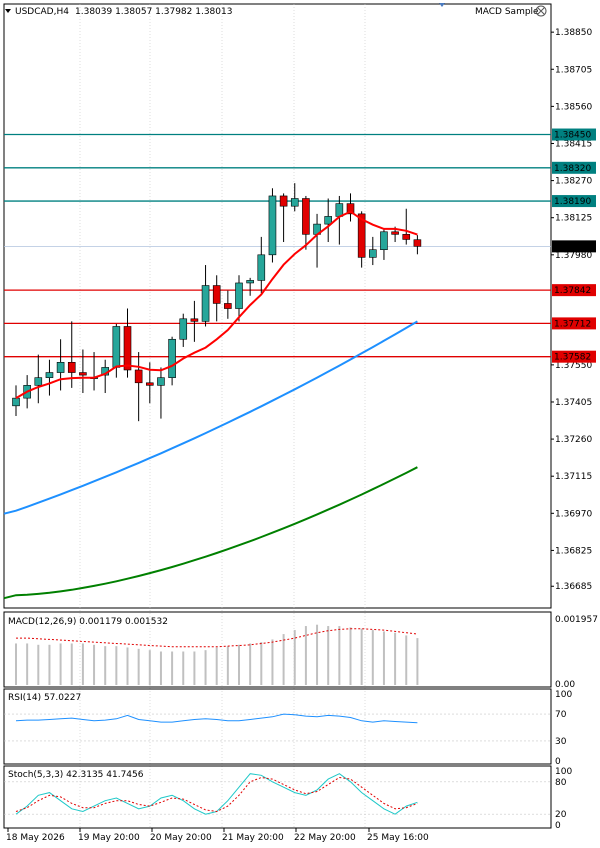  Describe the element at coordinates (442, 5) in the screenshot. I see `shift-marker-icon` at that location.